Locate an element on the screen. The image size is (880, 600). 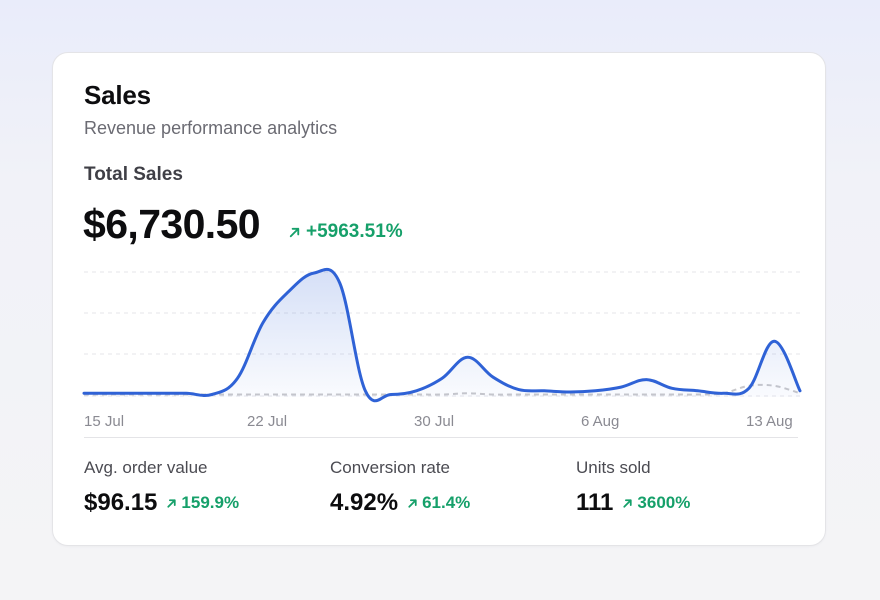
metric-label: Conversion rate is located at coordinates (390, 467).